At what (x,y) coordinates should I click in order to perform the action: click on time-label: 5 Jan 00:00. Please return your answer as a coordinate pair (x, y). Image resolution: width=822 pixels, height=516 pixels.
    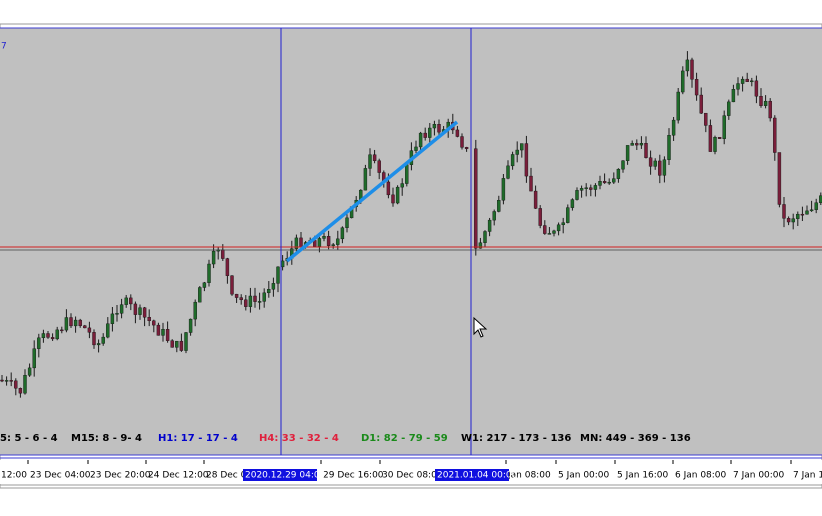
    Looking at the image, I should click on (584, 476).